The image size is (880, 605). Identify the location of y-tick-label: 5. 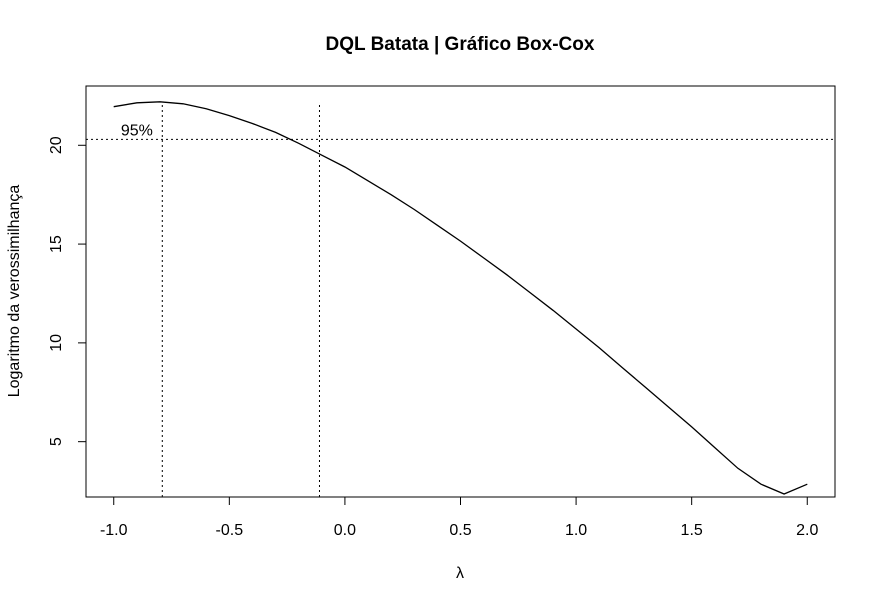
(56, 441).